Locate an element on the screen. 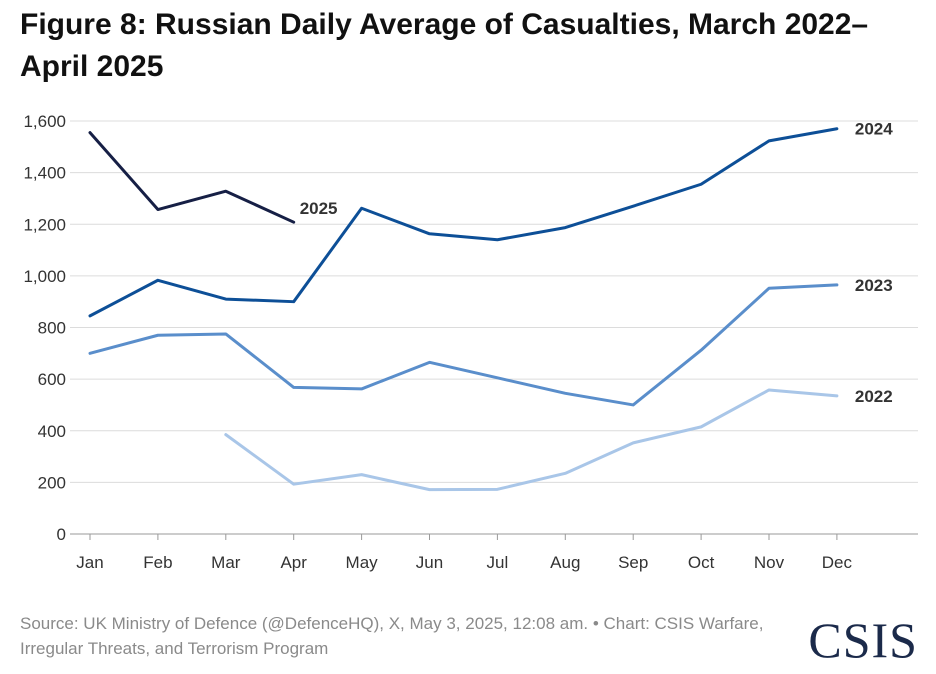 This screenshot has width=936, height=674. series-label-2022: 2022 is located at coordinates (874, 396).